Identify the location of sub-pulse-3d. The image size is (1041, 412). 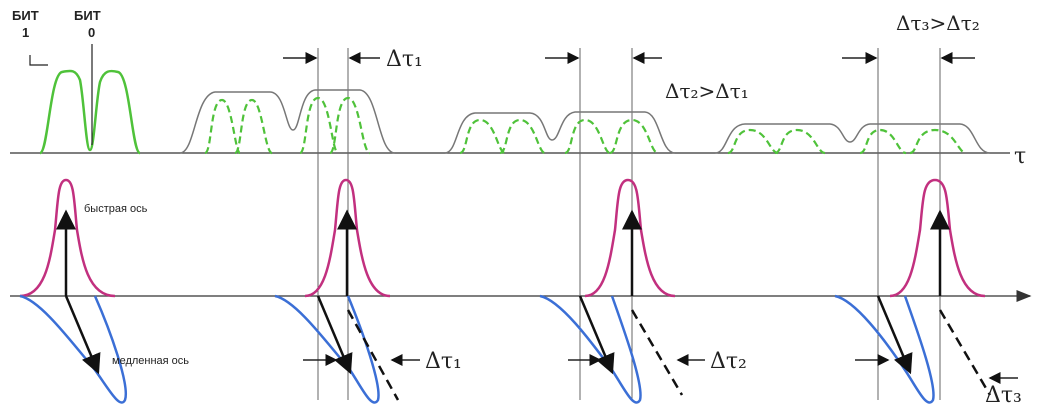
(938, 141).